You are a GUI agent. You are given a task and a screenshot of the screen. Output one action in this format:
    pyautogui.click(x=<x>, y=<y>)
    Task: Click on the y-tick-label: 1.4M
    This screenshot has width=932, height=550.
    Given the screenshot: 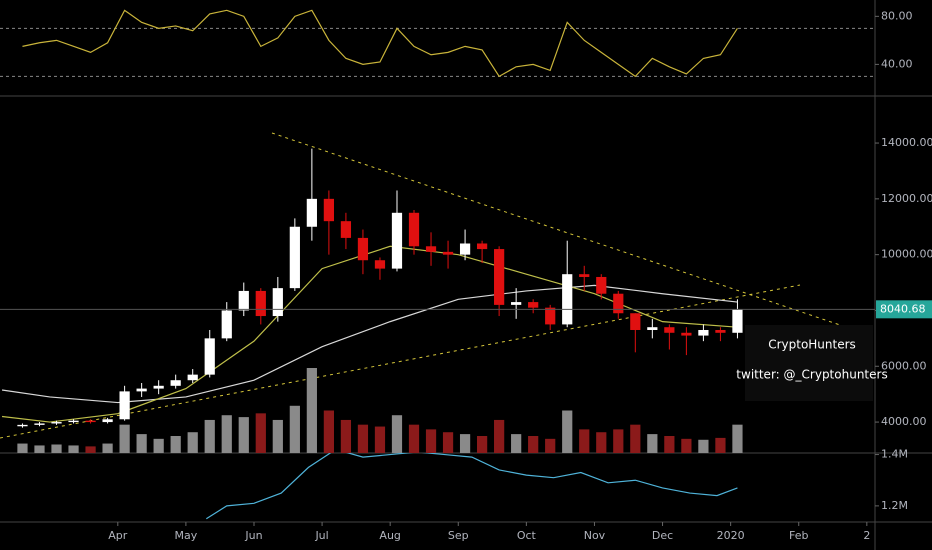 What is the action you would take?
    pyautogui.click(x=894, y=454)
    